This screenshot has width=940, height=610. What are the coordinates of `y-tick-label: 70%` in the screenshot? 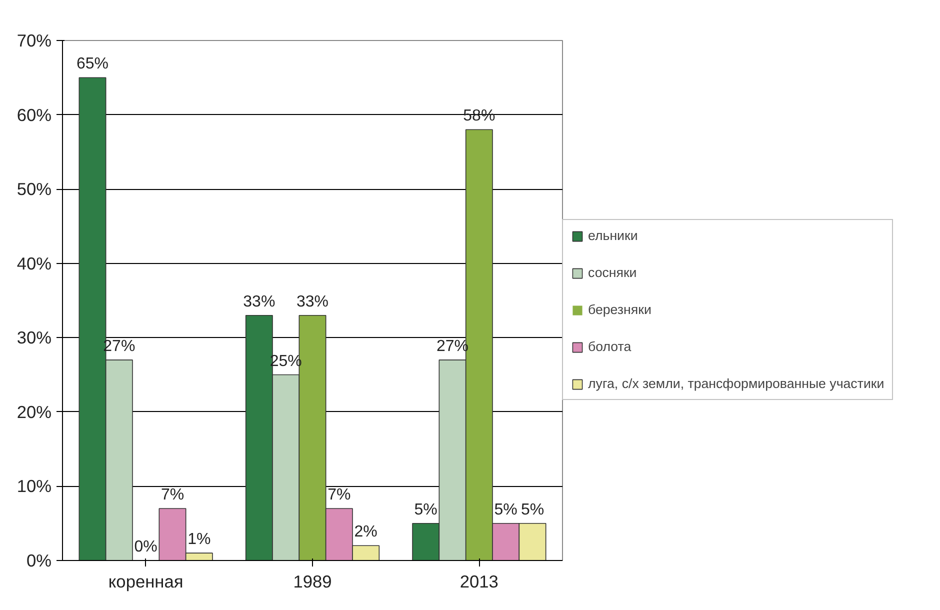 It's located at (34, 40).